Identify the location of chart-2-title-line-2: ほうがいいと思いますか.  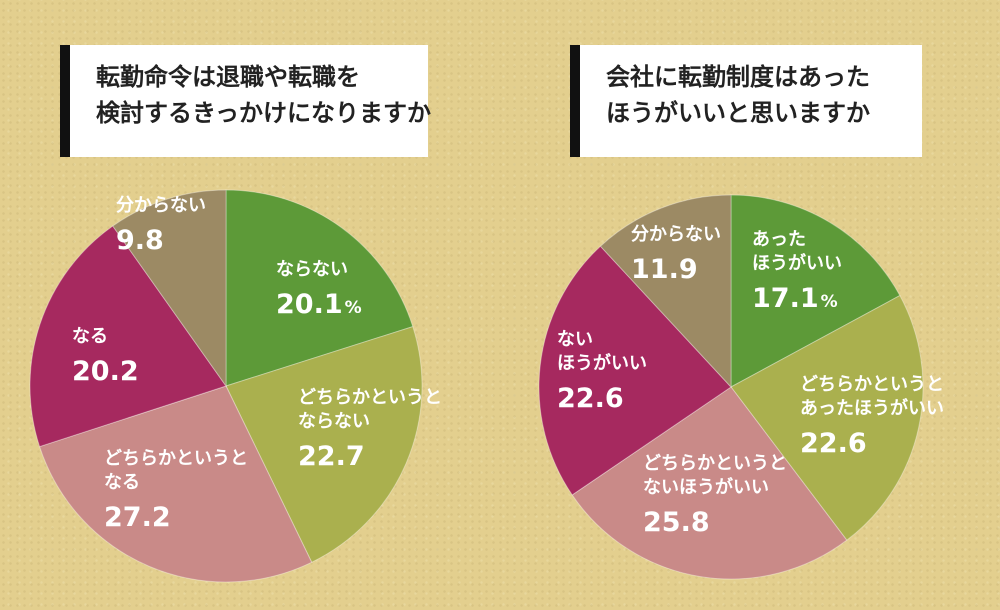
(738, 113).